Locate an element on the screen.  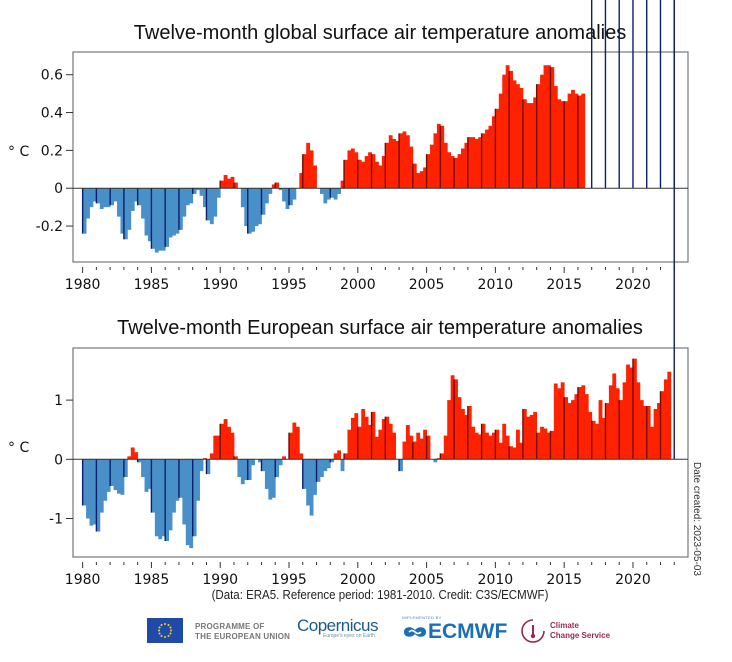
global-ytick-label: 0.2 is located at coordinates (52, 151).